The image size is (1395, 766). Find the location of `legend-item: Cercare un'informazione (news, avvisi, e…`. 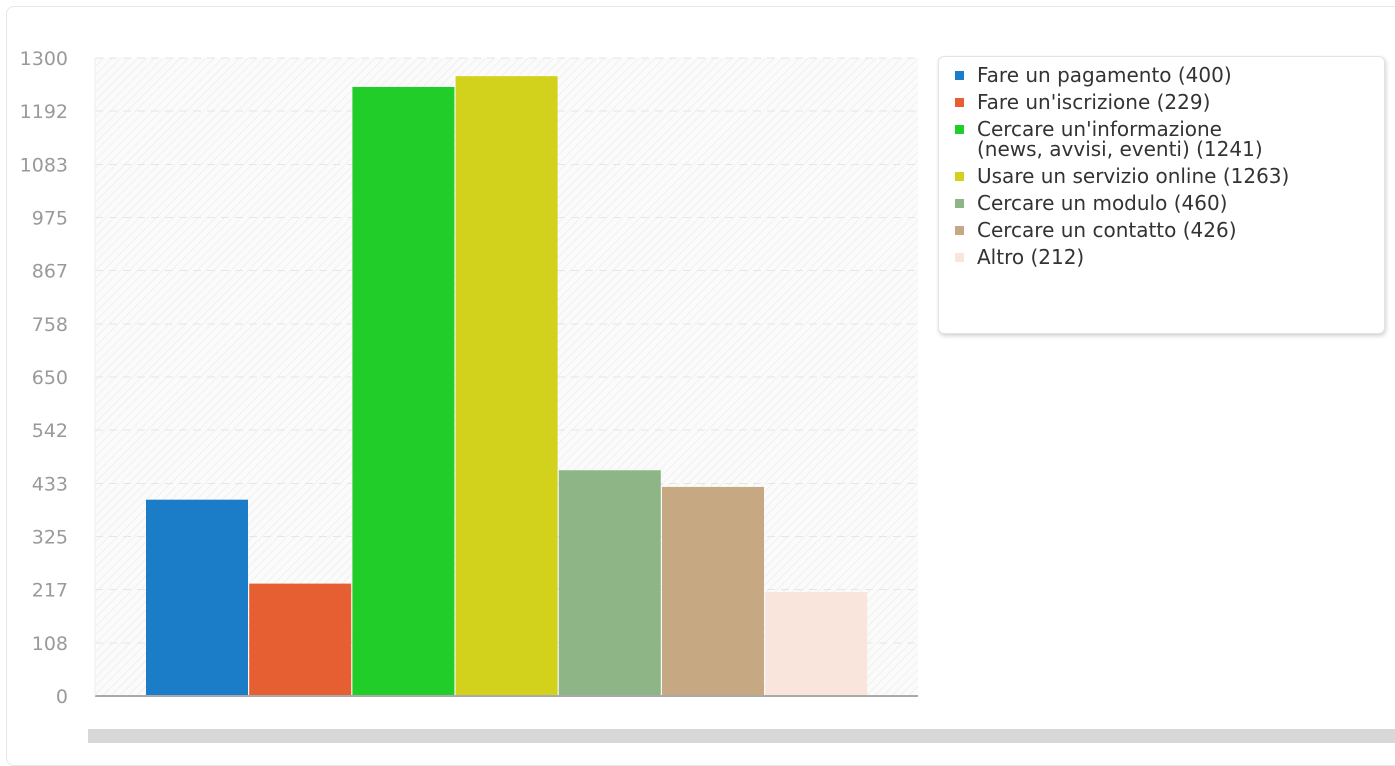

legend-item: Cercare un'informazione (news, avvisi, e… is located at coordinates (1169, 139).